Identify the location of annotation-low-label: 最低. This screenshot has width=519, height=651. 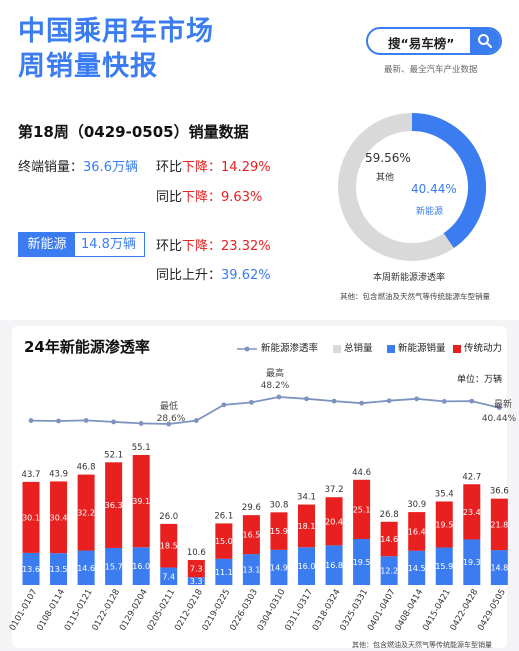
(169, 406).